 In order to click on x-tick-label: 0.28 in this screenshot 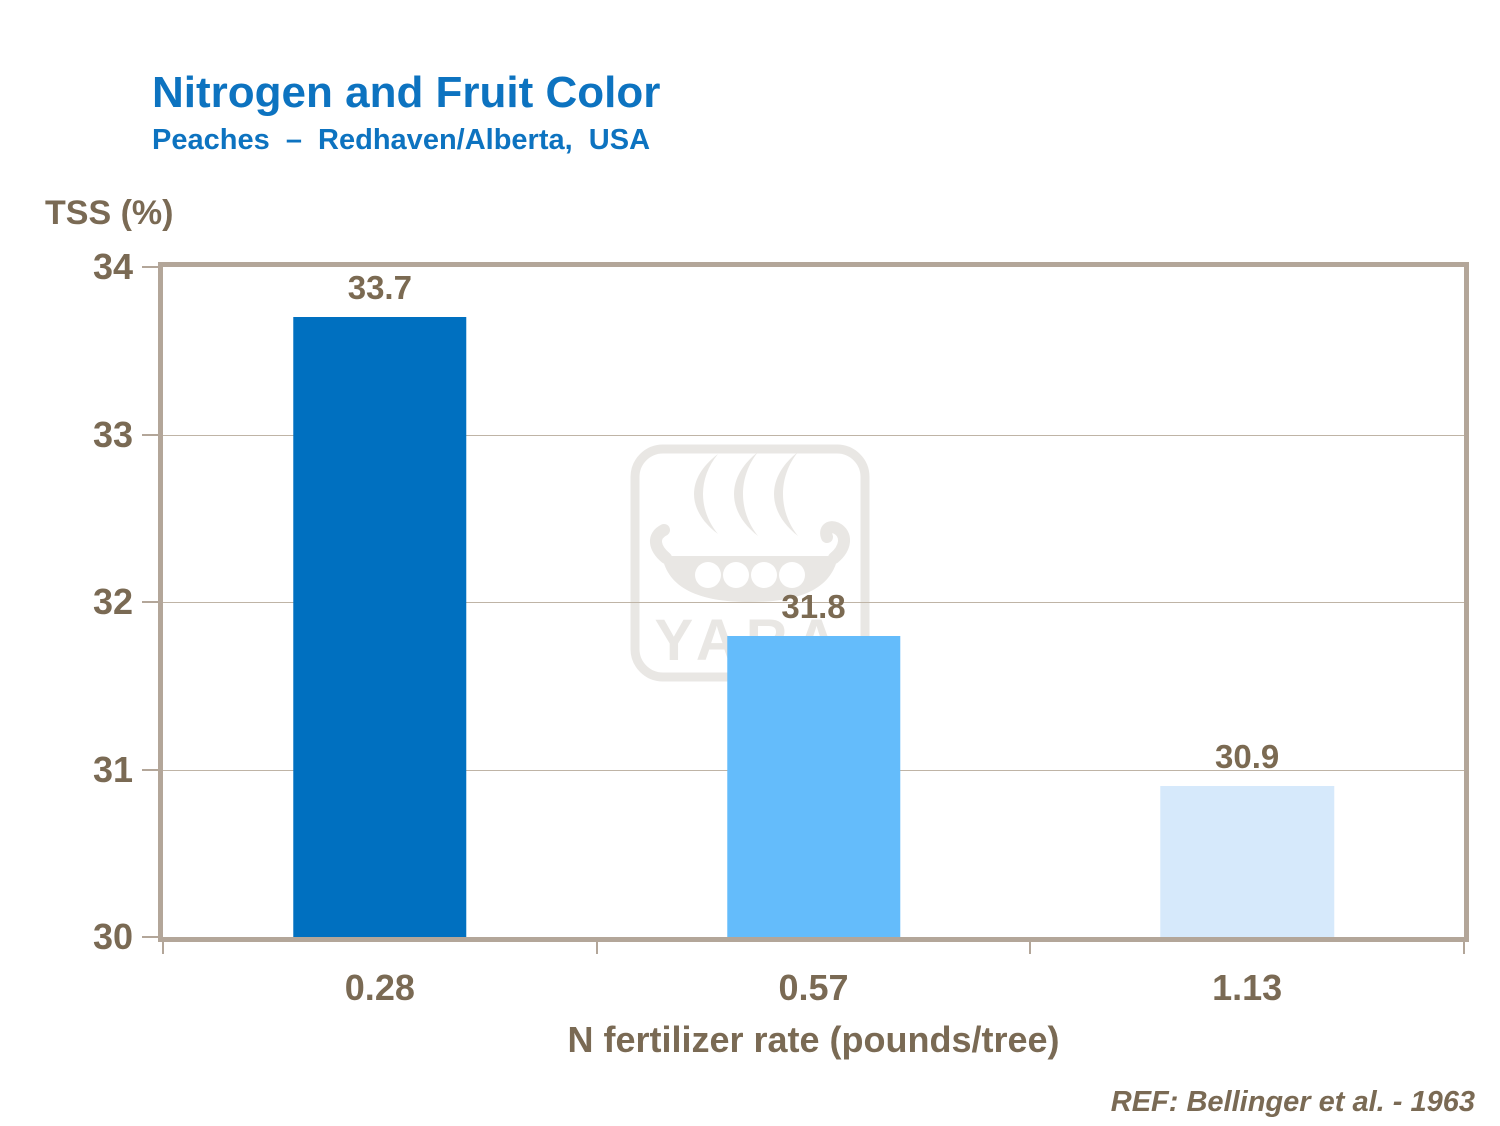, I will do `click(379, 987)`.